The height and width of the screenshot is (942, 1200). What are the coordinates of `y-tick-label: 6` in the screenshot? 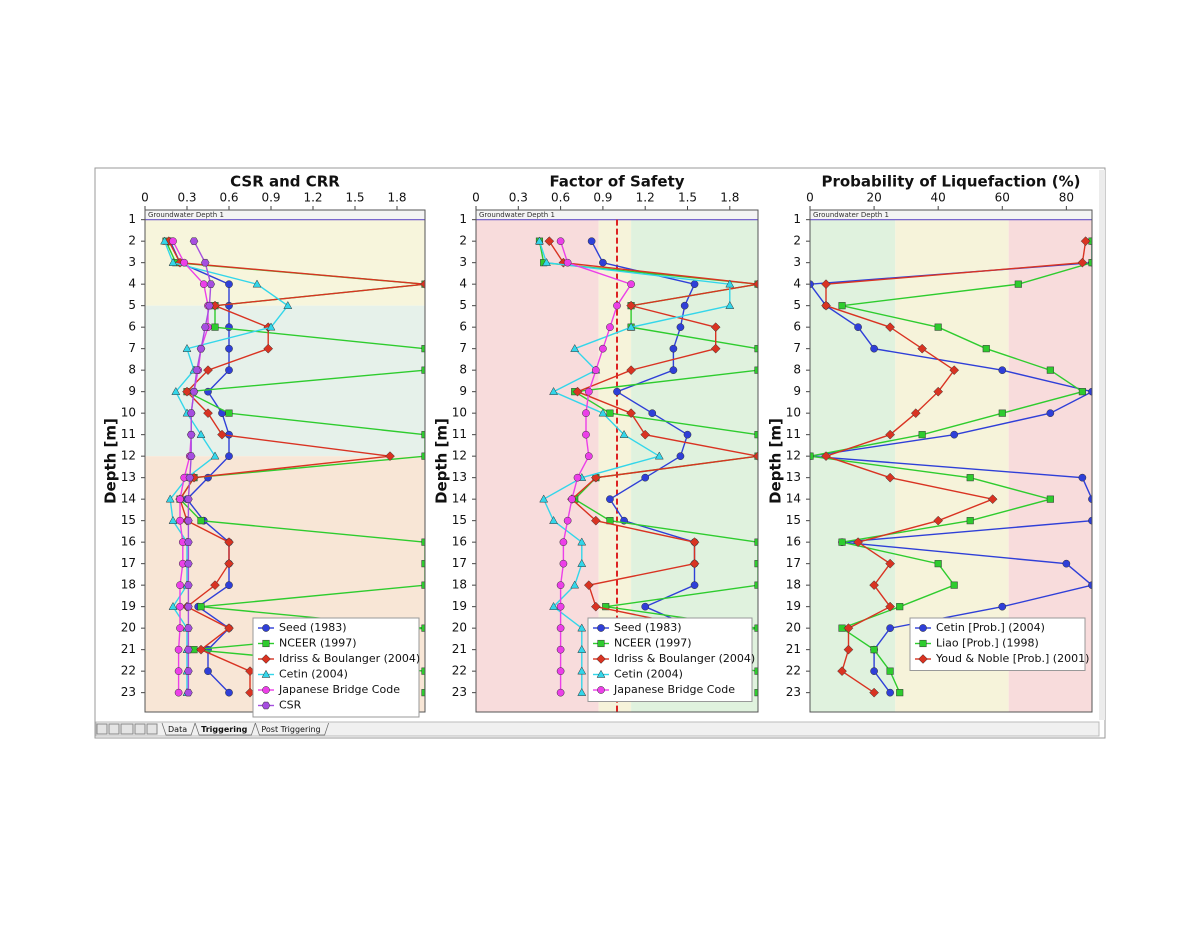 It's located at (132, 327).